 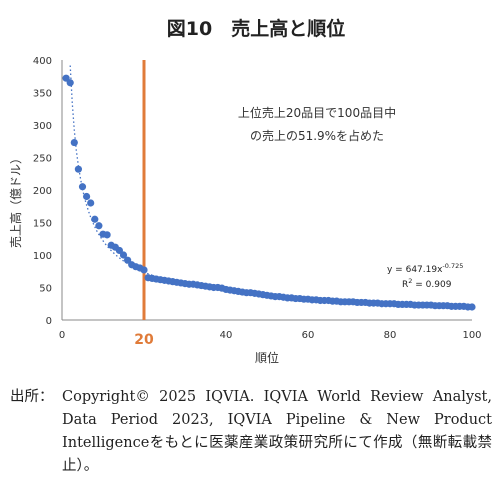 I want to click on rank-20-label: 20, so click(x=144, y=340).